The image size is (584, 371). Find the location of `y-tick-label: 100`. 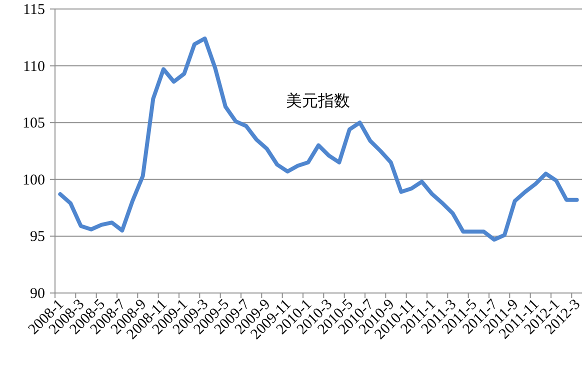

y-tick-label: 100 is located at coordinates (33, 180).